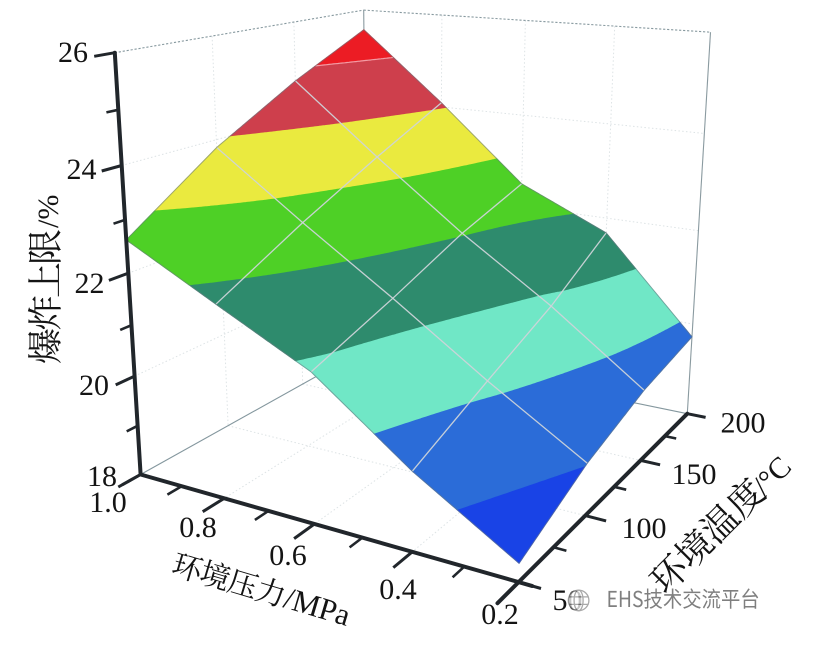 The height and width of the screenshot is (662, 824). What do you see at coordinates (694, 474) in the screenshot?
I see `svg-text: 150` at bounding box center [694, 474].